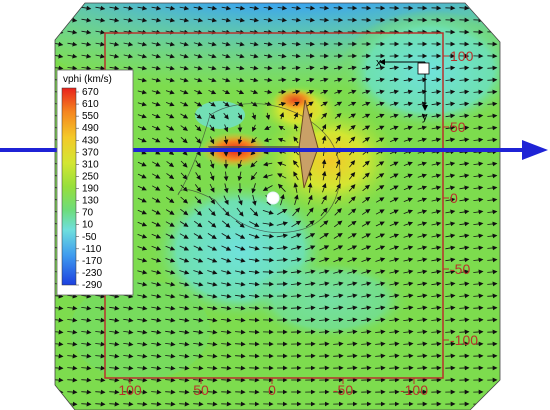 Image resolution: width=550 pixels, height=410 pixels. I want to click on right-axis: 100 50 0 -50 -100, so click(464, 198).